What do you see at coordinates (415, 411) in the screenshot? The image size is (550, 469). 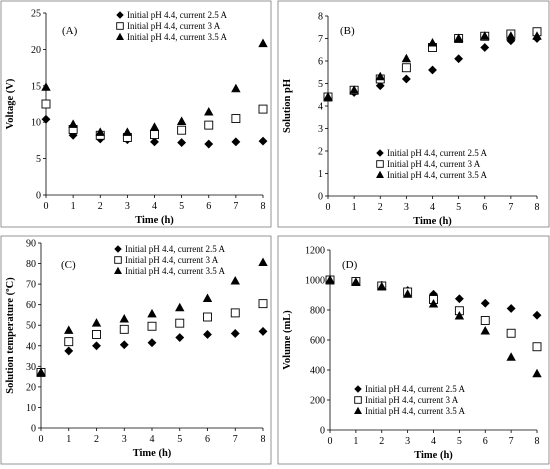 I see `legend-entry: Initial pH 4.4, current 3.5 A` at bounding box center [415, 411].